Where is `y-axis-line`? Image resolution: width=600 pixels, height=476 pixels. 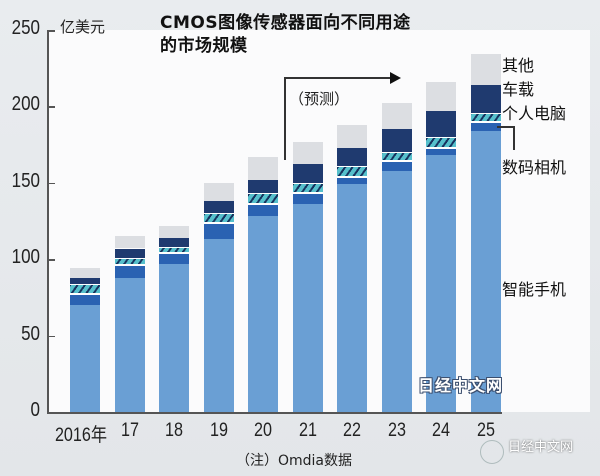
y-axis-line is located at coordinates (48, 221).